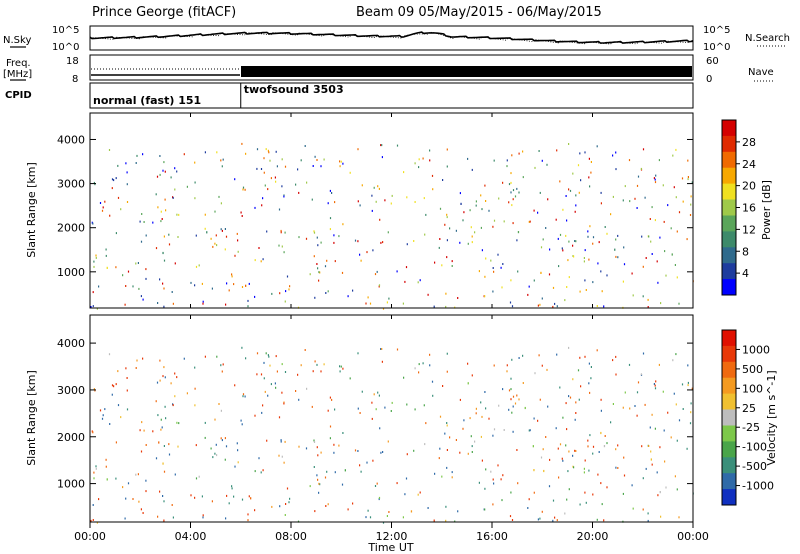  Describe the element at coordinates (716, 30) in the screenshot. I see `noise-right-top-tick: 10^5` at that location.